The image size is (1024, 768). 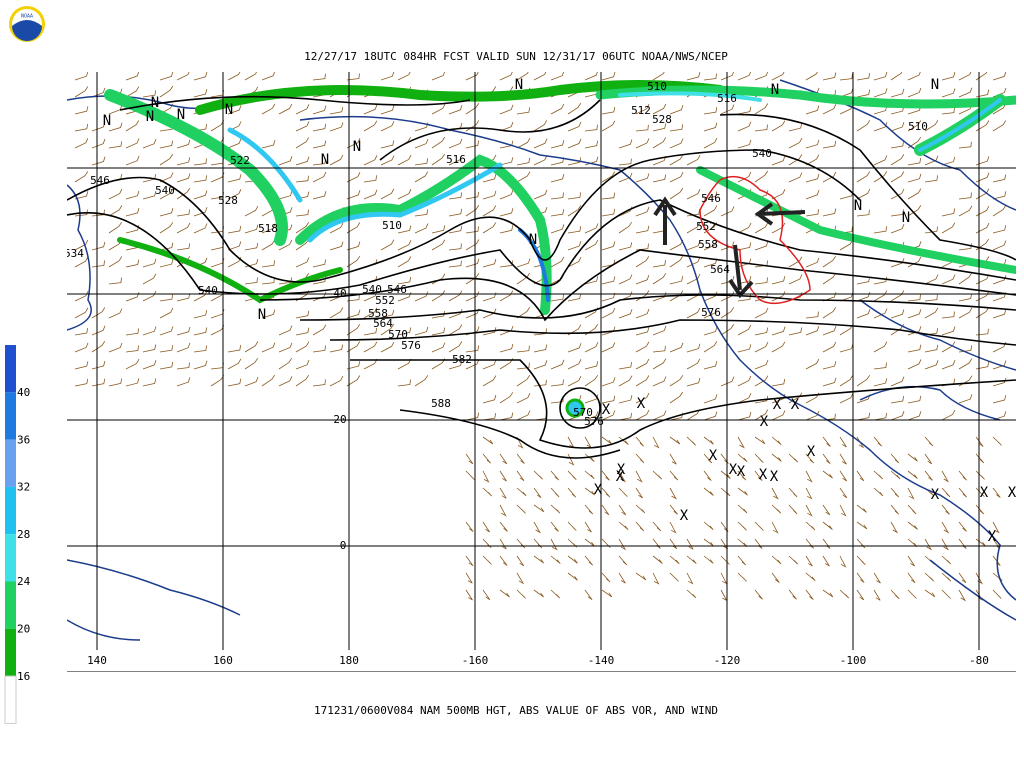 I want to click on colorbar-swatch, so click(x=10, y=652).